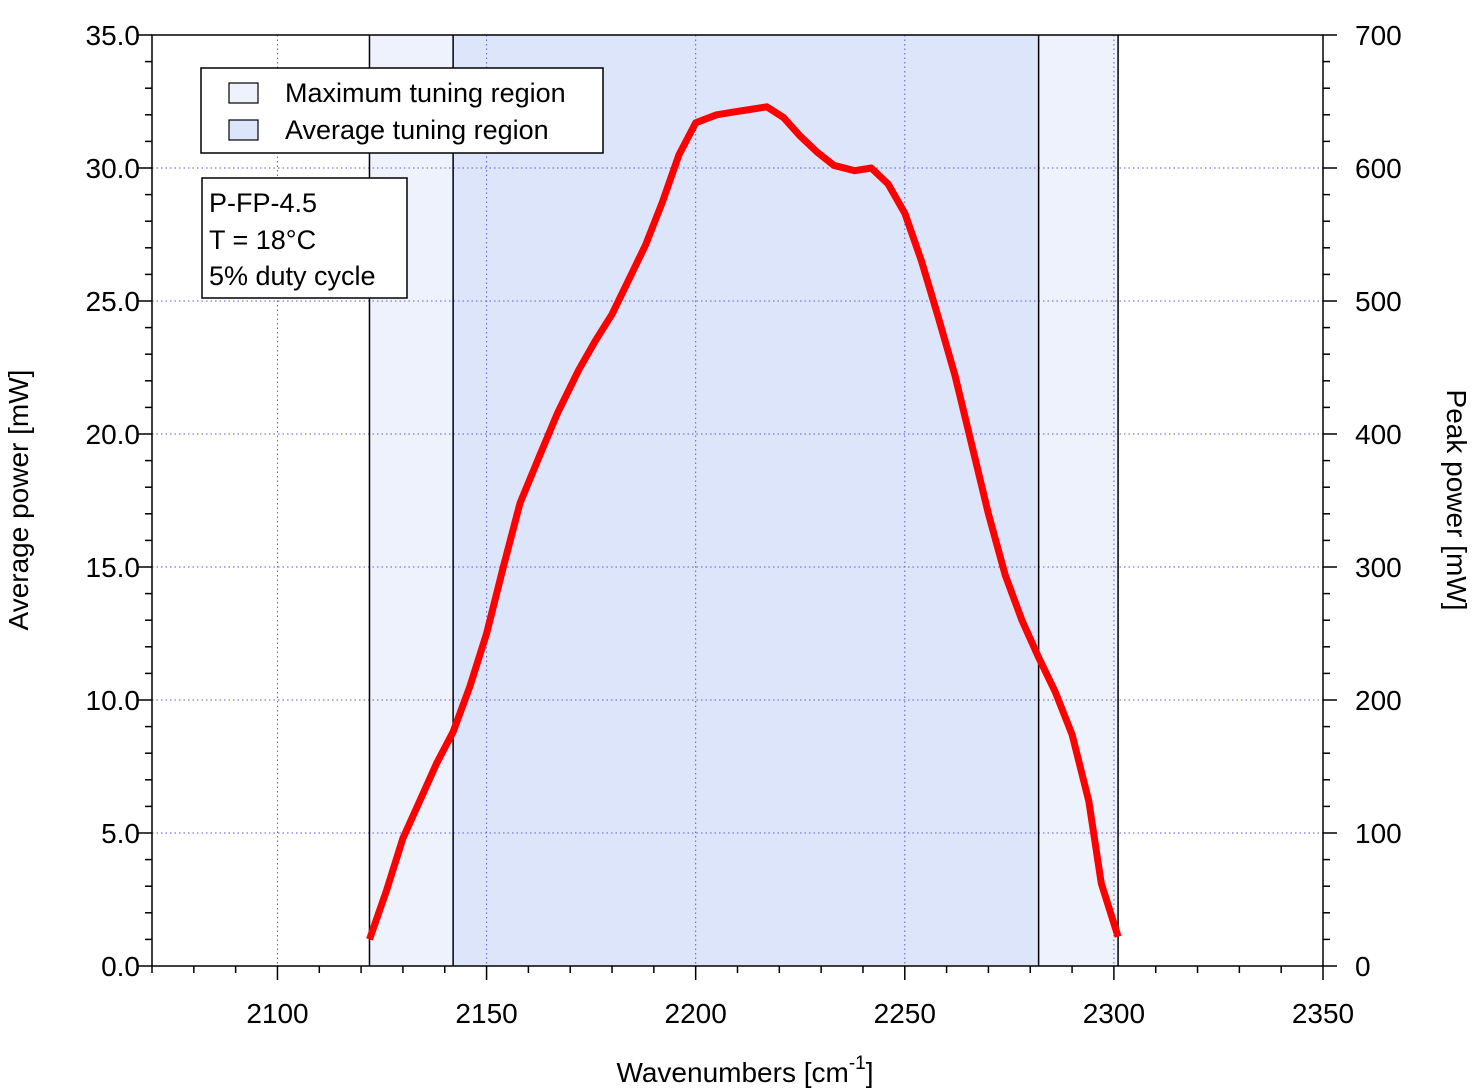 The height and width of the screenshot is (1090, 1474). What do you see at coordinates (18, 500) in the screenshot?
I see `y-axis-label-left: Average power [mW]` at bounding box center [18, 500].